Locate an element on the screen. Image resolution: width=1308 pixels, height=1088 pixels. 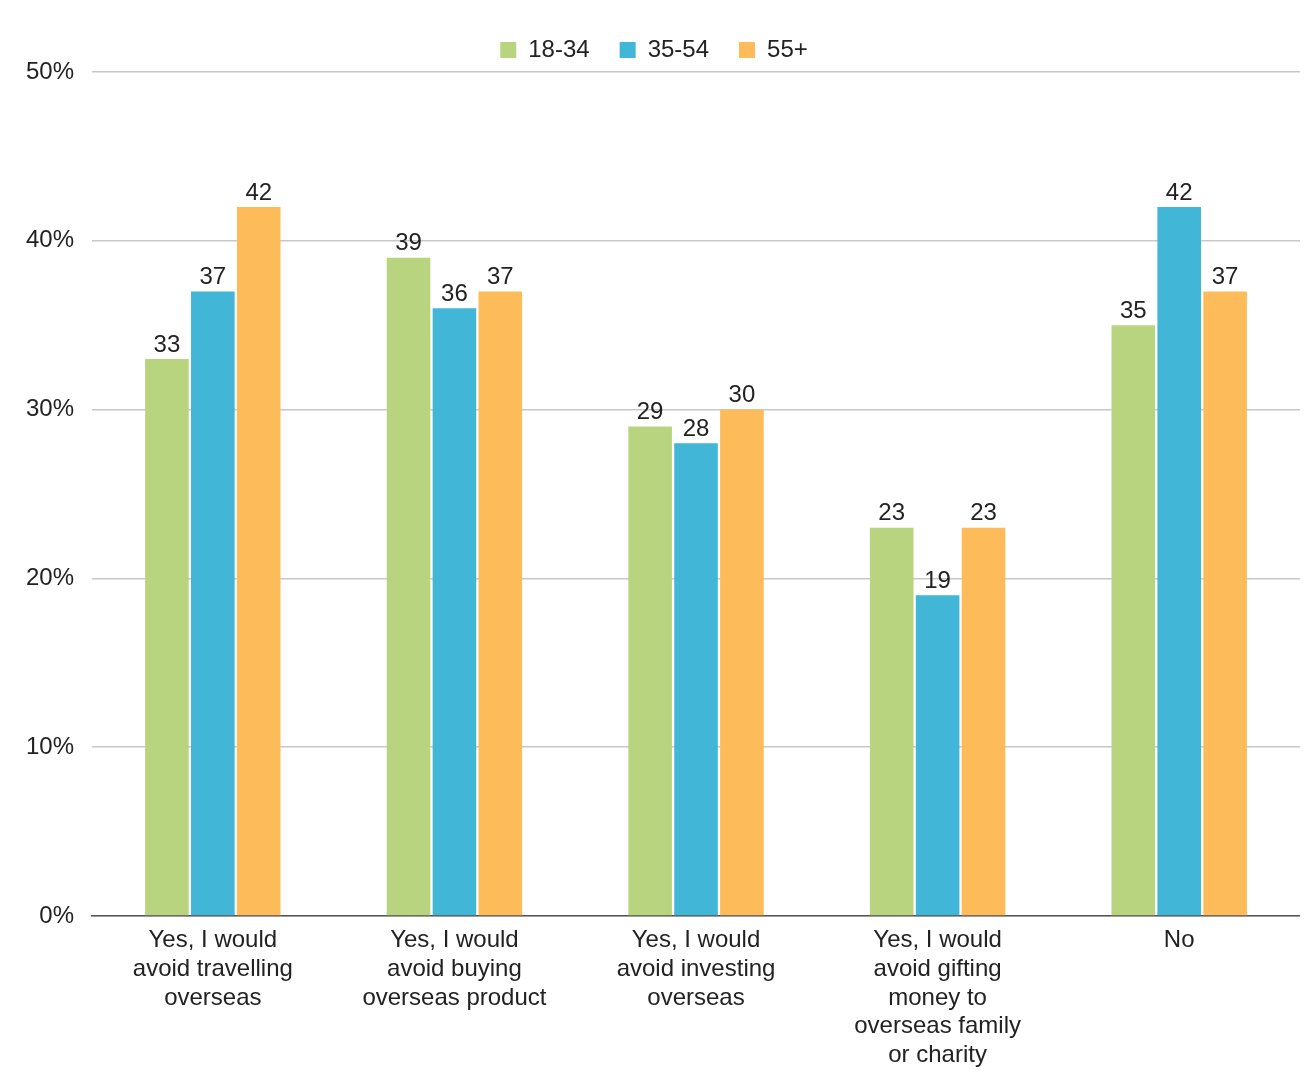
x-tick-label: No is located at coordinates (1179, 939).